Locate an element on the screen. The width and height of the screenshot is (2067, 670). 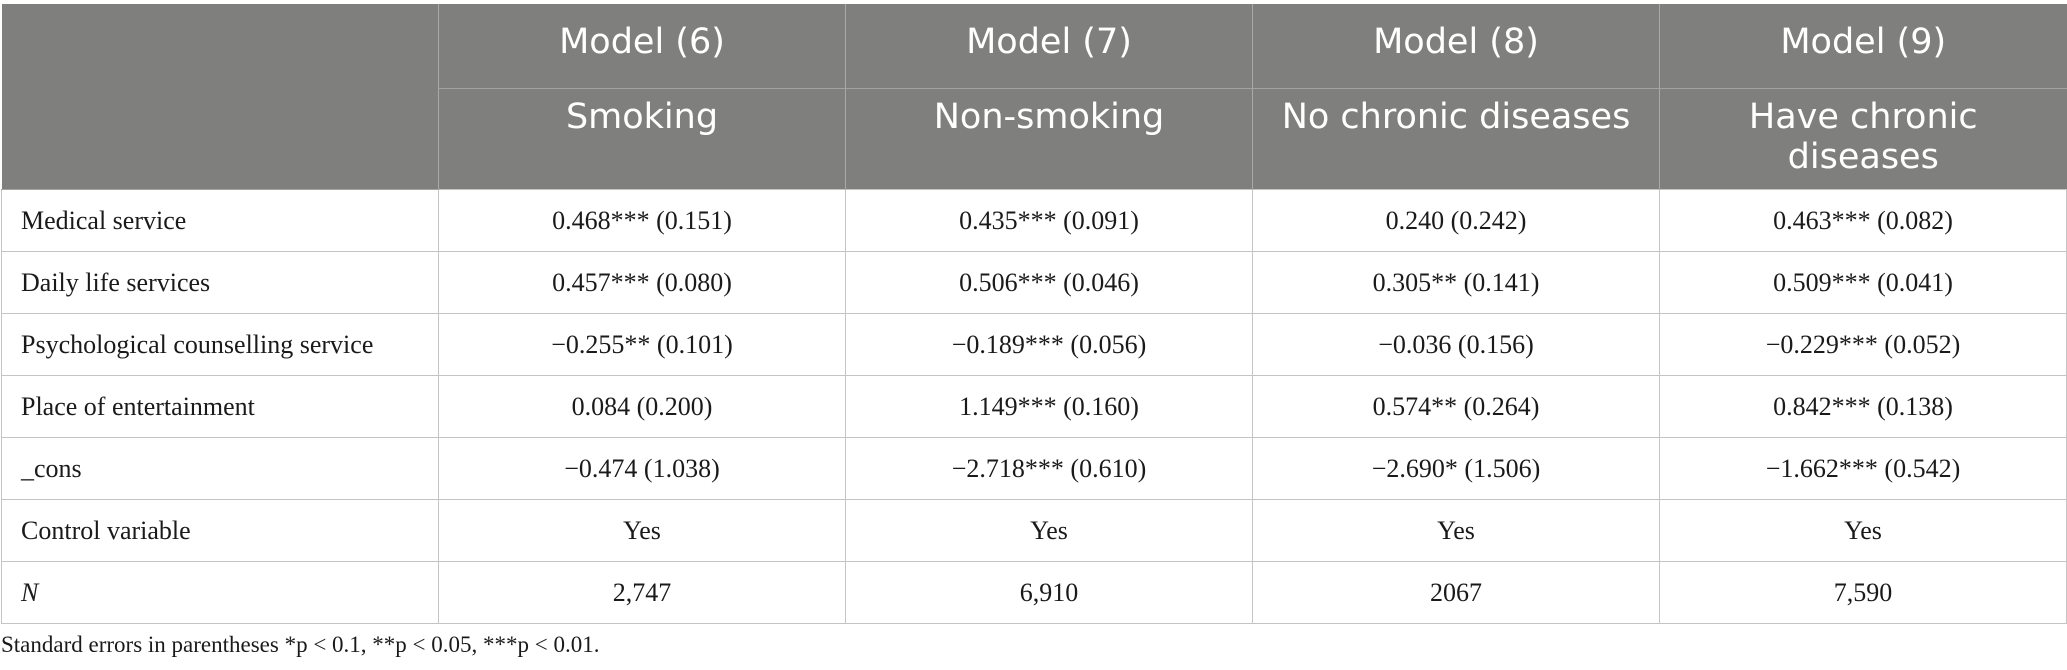
table-row: Control variable Yes Yes Yes Yes is located at coordinates (1034, 530).